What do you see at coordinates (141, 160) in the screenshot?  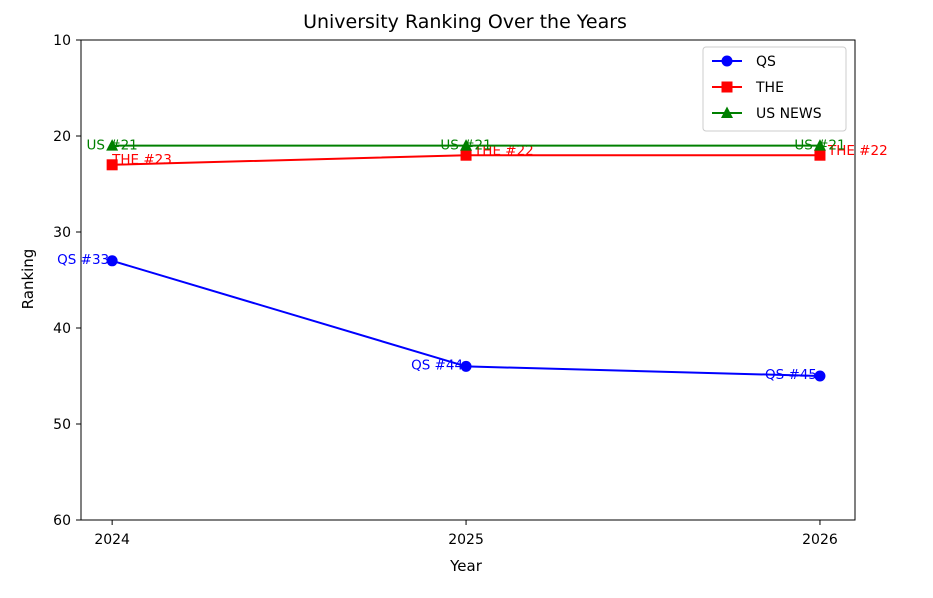 I see `data-label: THE #23` at bounding box center [141, 160].